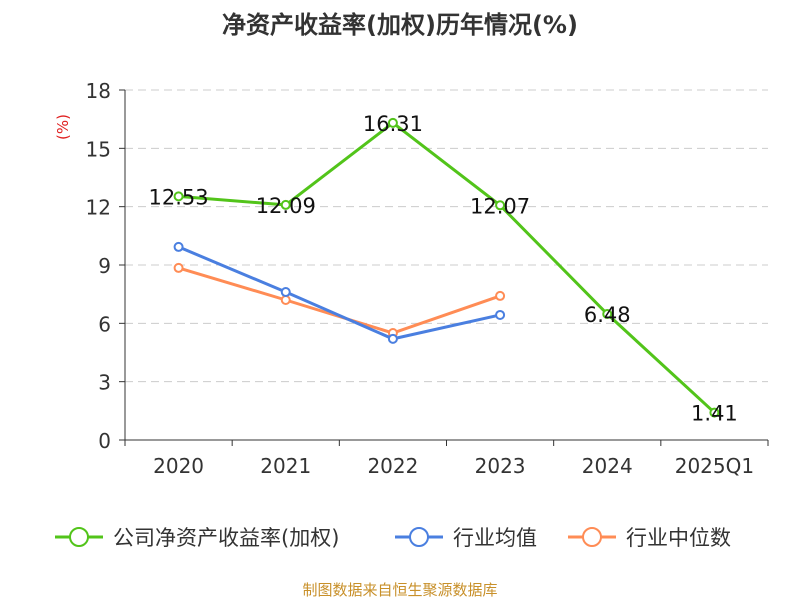  I want to click on x-tick-label: 2025Q1, so click(714, 466).